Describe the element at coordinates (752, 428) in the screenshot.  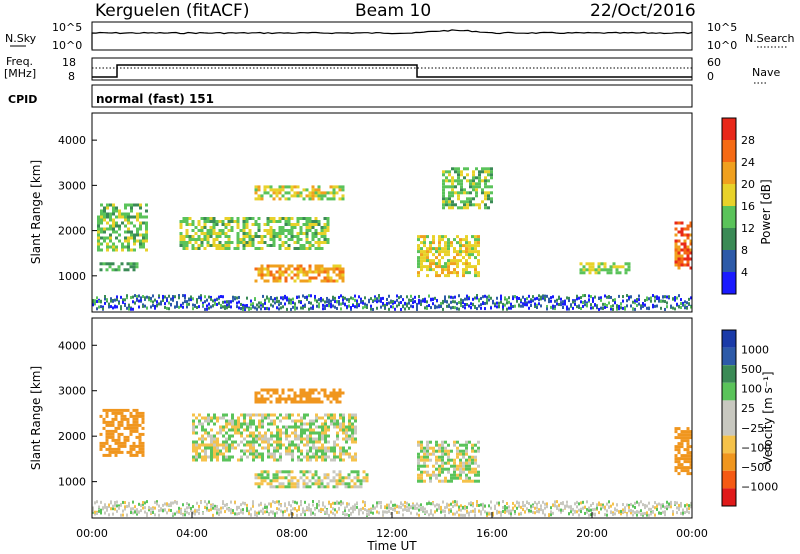
I see `colorbar-tick-label: −25` at that location.